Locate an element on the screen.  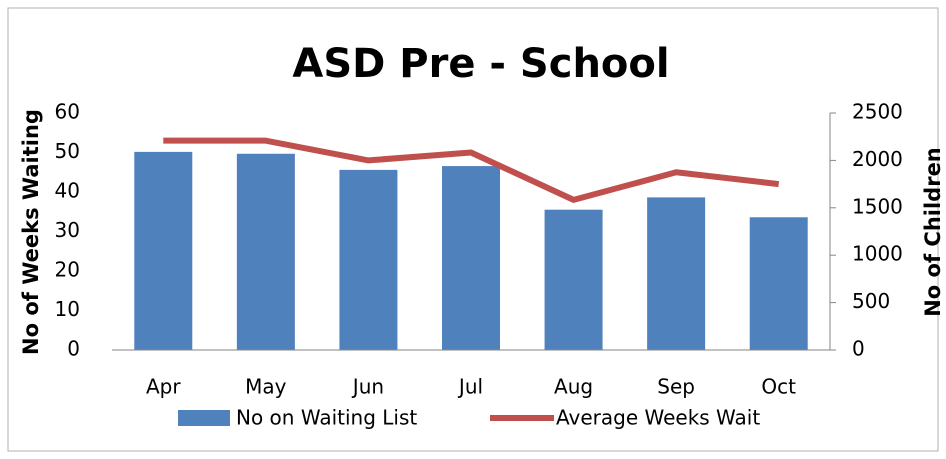
y-tick-label: 40 is located at coordinates (67, 191).